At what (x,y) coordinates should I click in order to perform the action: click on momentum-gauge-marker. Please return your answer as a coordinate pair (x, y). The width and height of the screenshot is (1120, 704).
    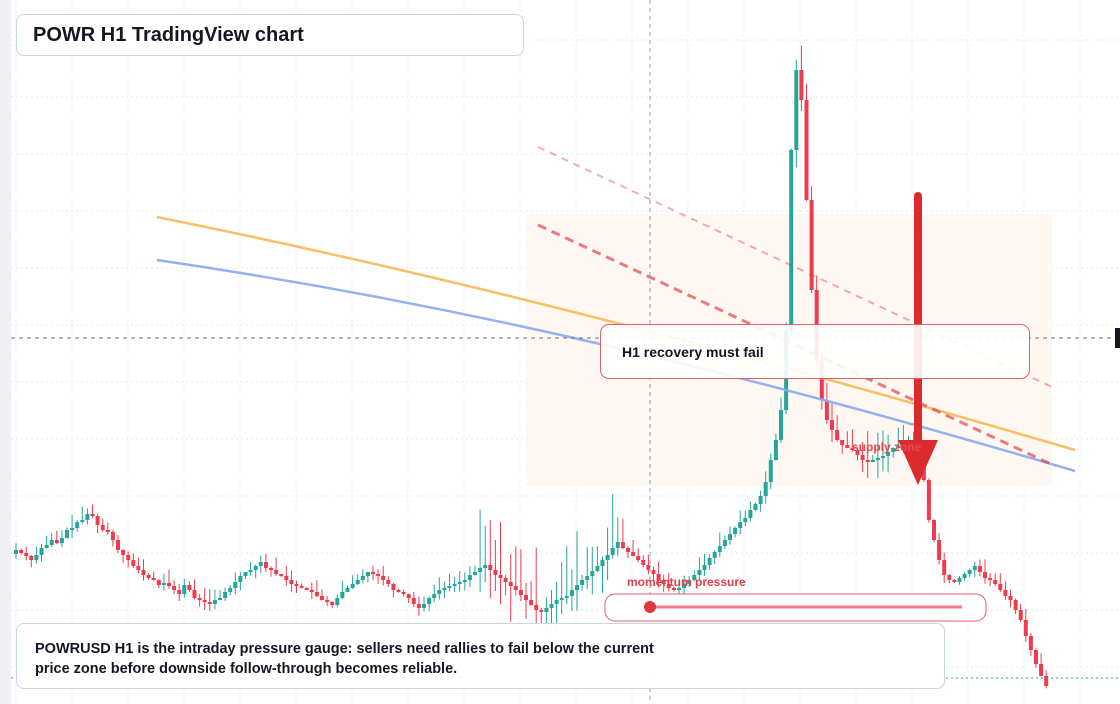
    Looking at the image, I should click on (650, 607).